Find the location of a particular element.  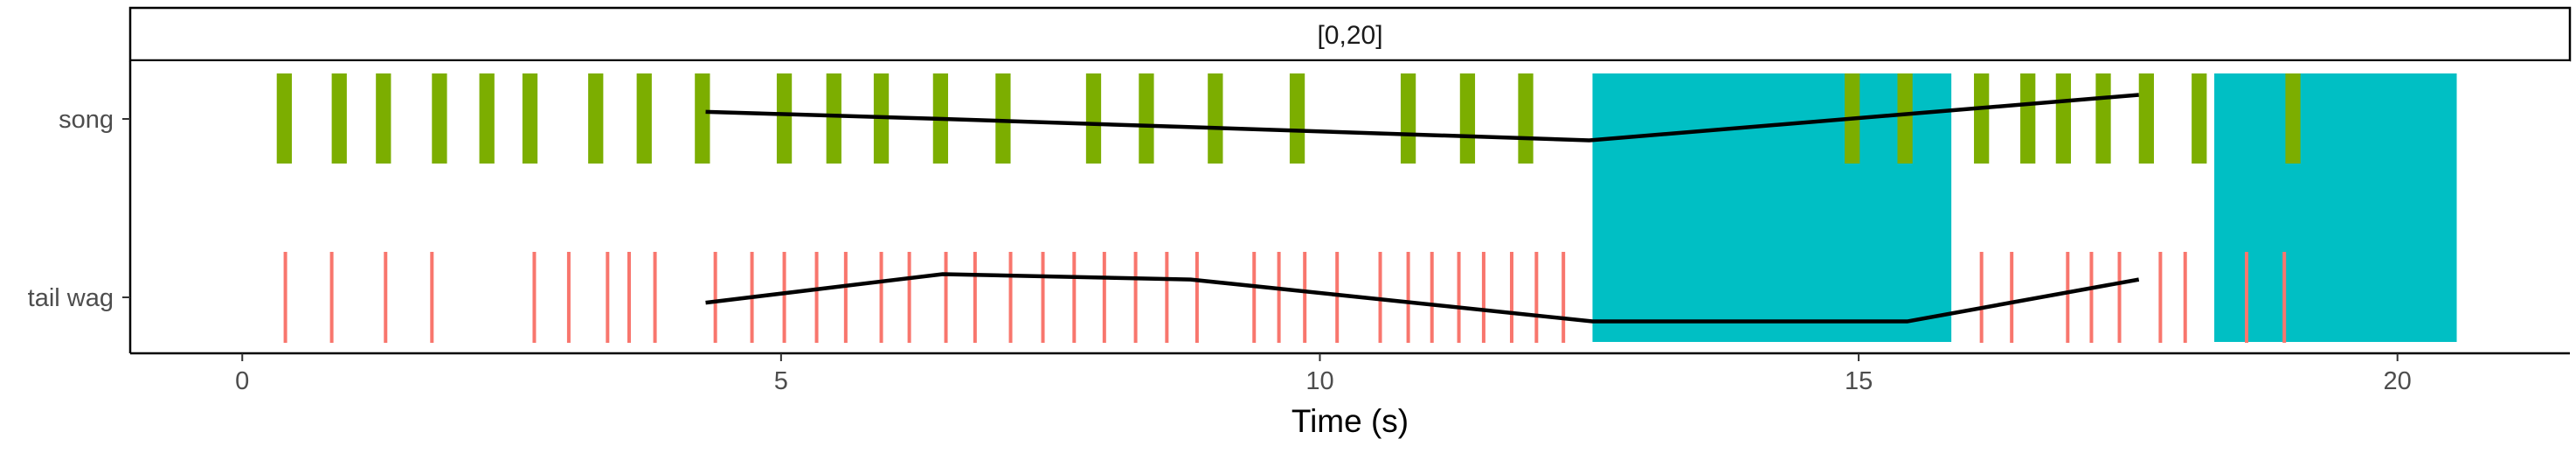

y-axis: song tail wag is located at coordinates (79, 209).